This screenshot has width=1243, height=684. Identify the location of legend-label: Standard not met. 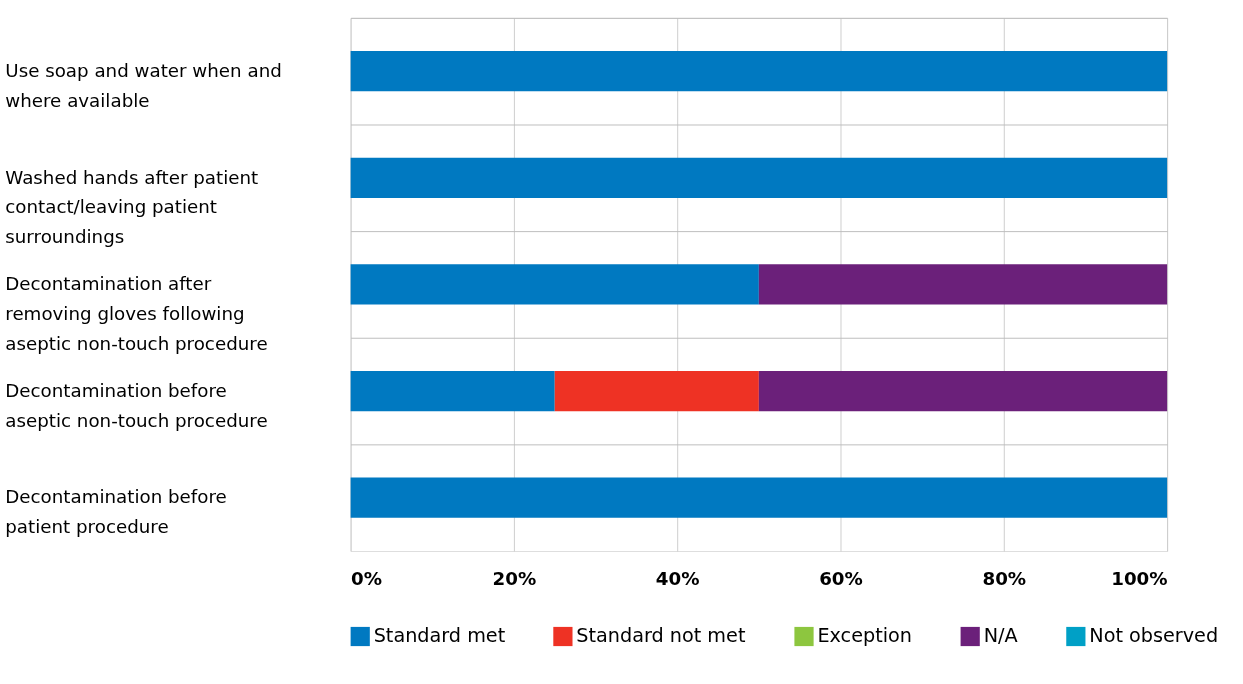
(661, 636).